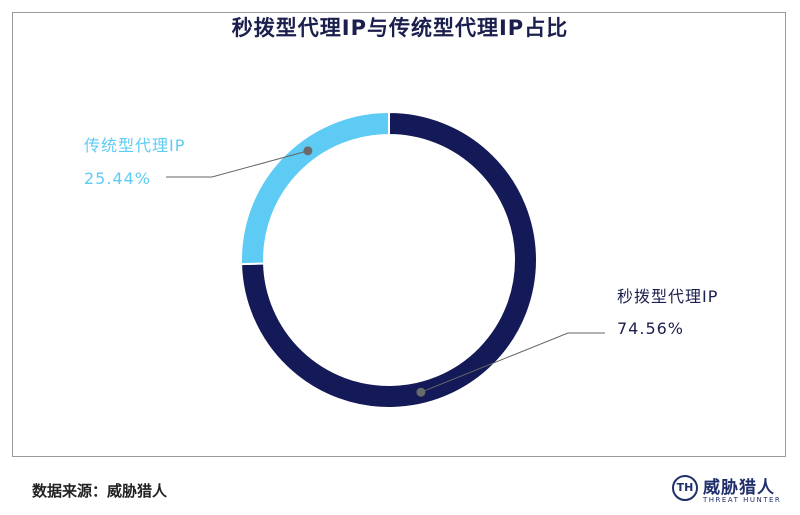  I want to click on slice-label-1: 秒拨型代理IP, so click(667, 296).